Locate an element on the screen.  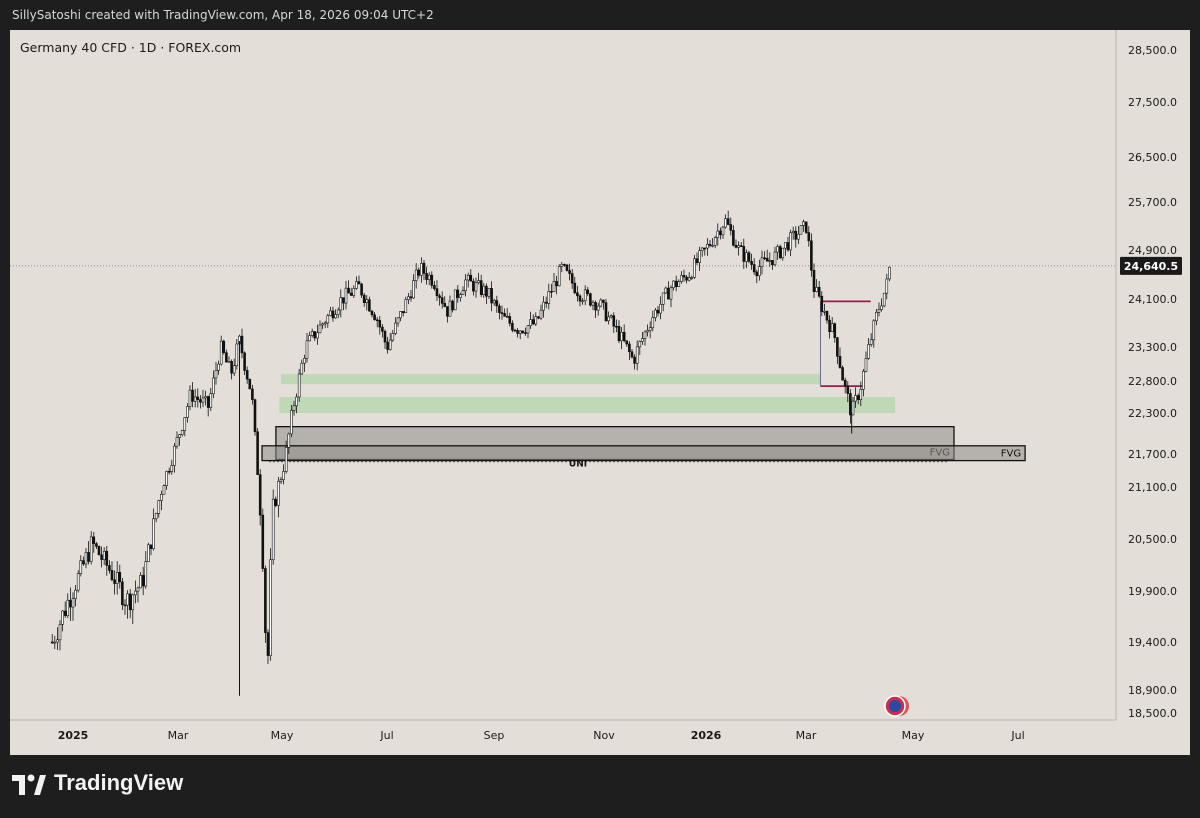
price-tick-label: 24,100.0 is located at coordinates (1152, 299).